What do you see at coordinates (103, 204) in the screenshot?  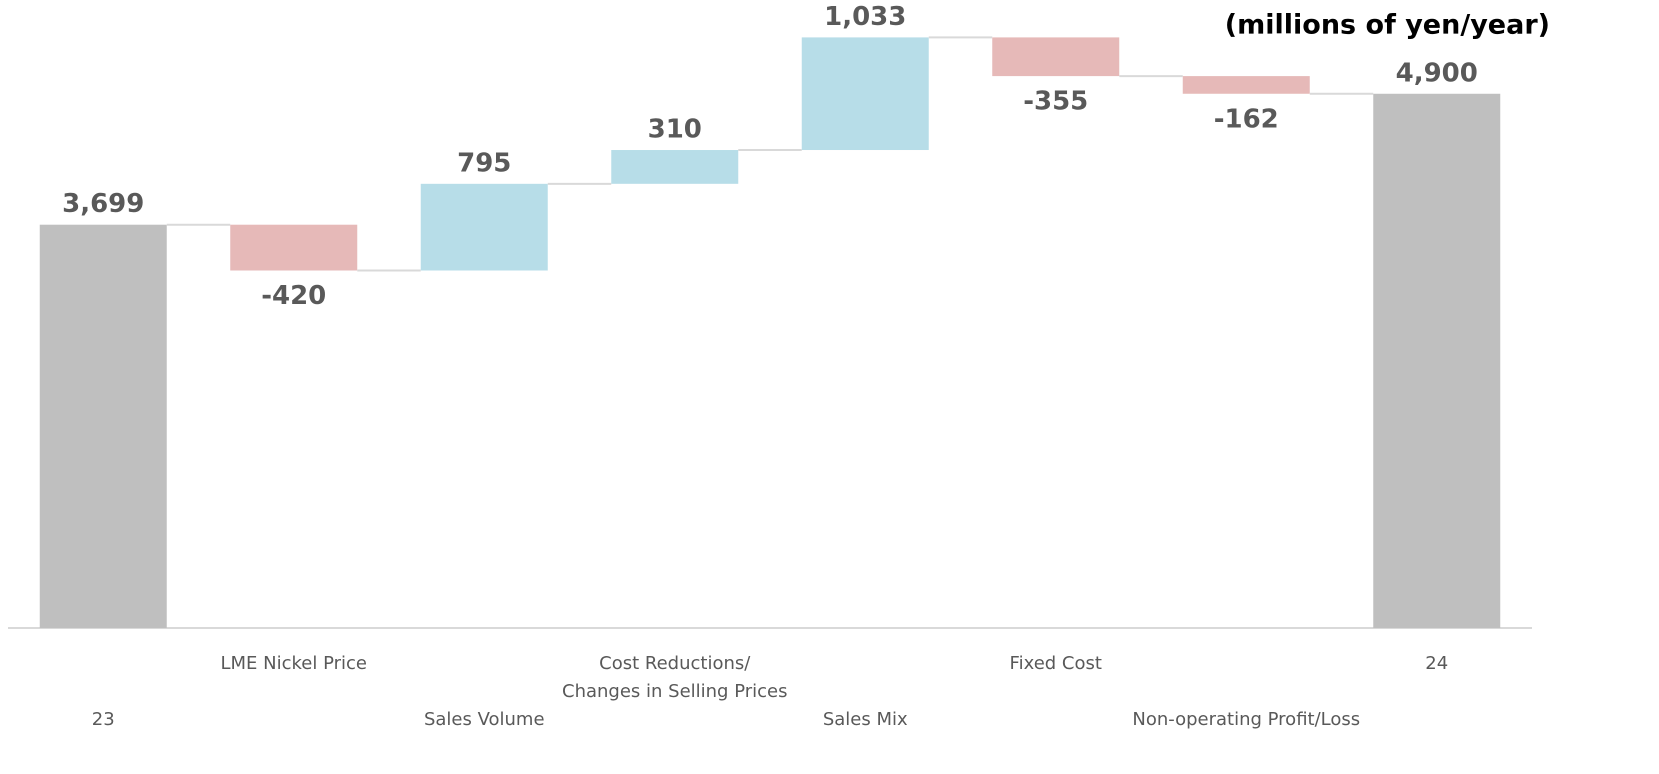 I see `data-label: 3,699` at bounding box center [103, 204].